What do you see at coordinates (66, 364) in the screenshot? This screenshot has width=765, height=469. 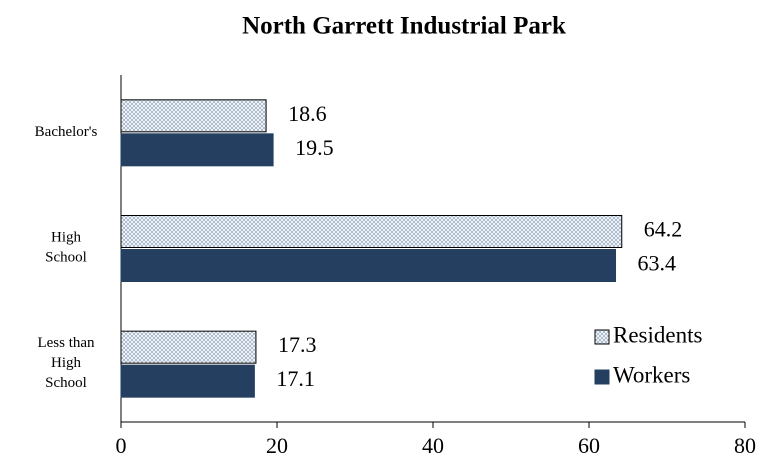 I see `y-tick-label: Less than High School` at bounding box center [66, 364].